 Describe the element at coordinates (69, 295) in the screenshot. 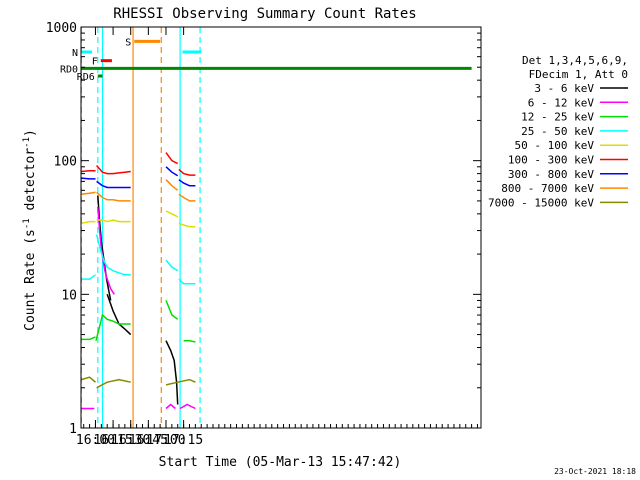

I see `y-tick-label: 10` at that location.